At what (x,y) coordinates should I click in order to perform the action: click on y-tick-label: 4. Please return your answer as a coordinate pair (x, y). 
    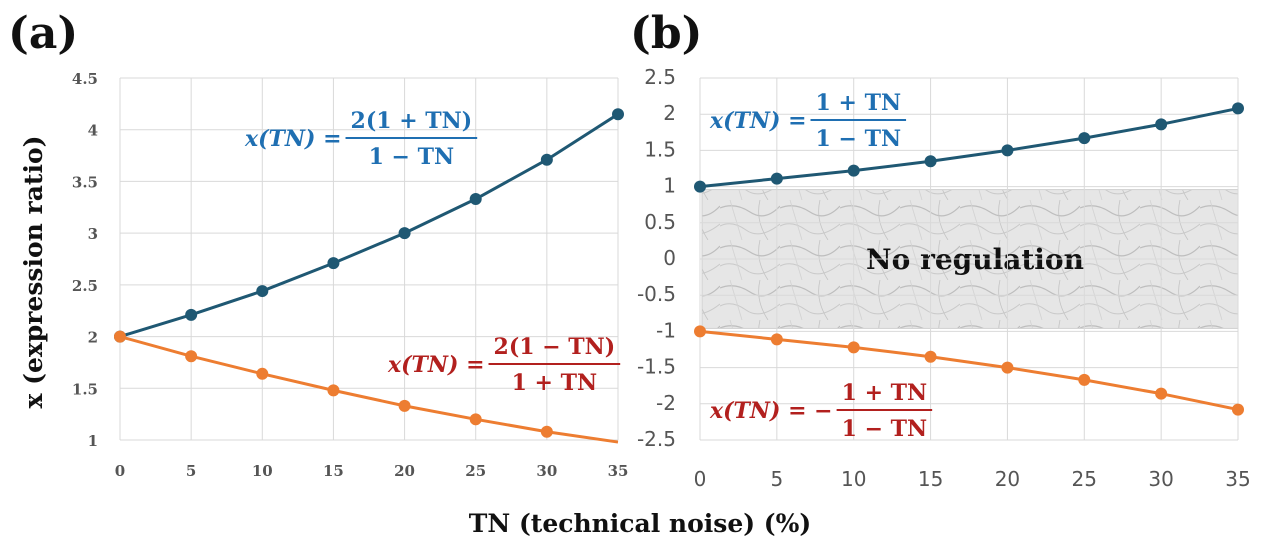
    Looking at the image, I should click on (93, 131).